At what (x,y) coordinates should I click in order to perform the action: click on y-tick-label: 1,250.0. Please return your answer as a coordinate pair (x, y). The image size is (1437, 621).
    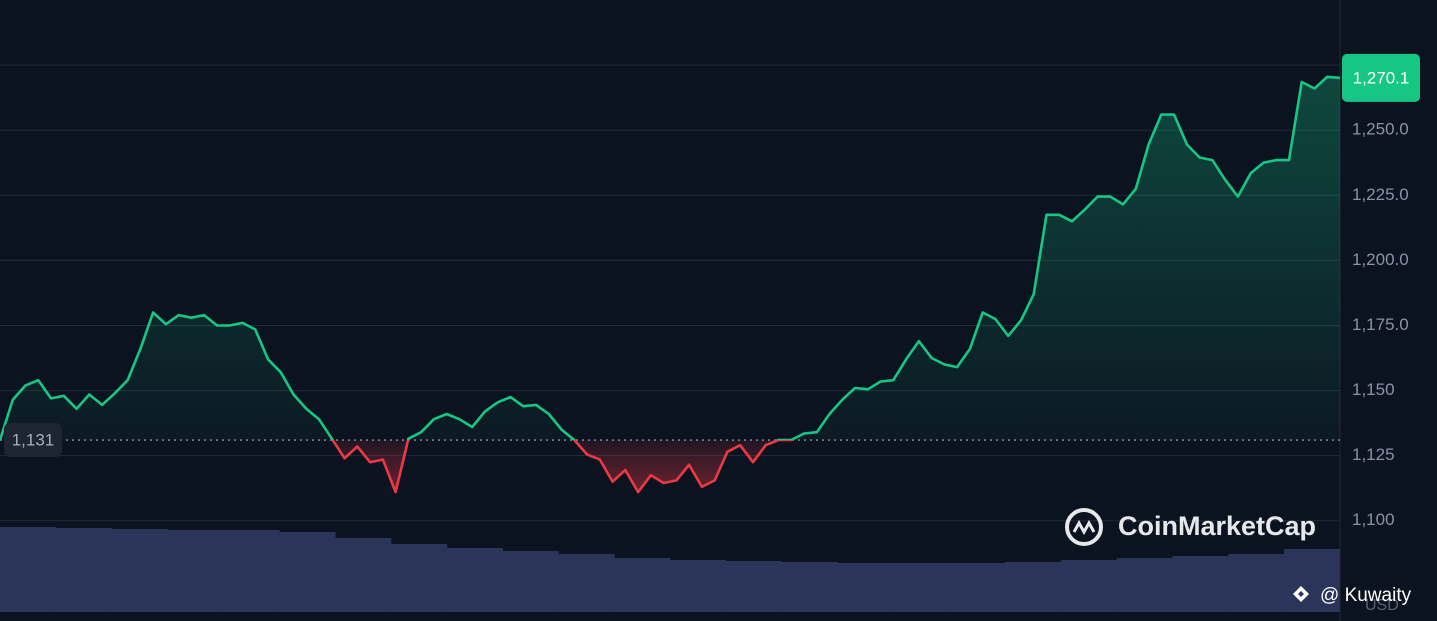
    Looking at the image, I should click on (1380, 129).